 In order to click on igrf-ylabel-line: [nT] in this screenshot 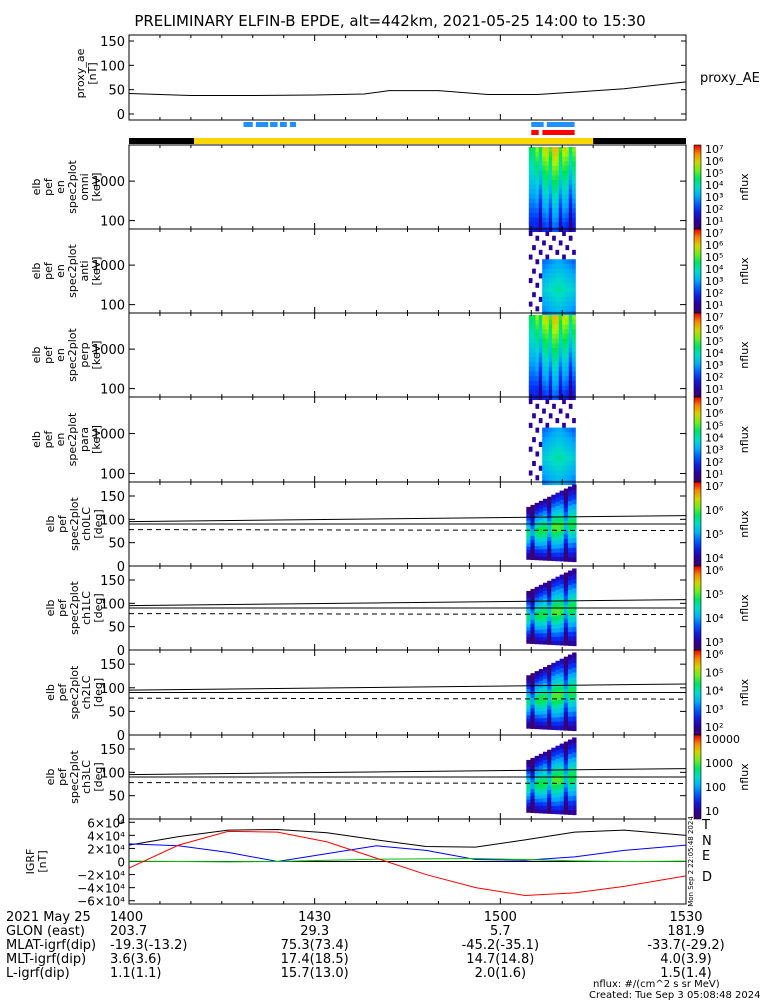, I will do `click(42, 861)`.